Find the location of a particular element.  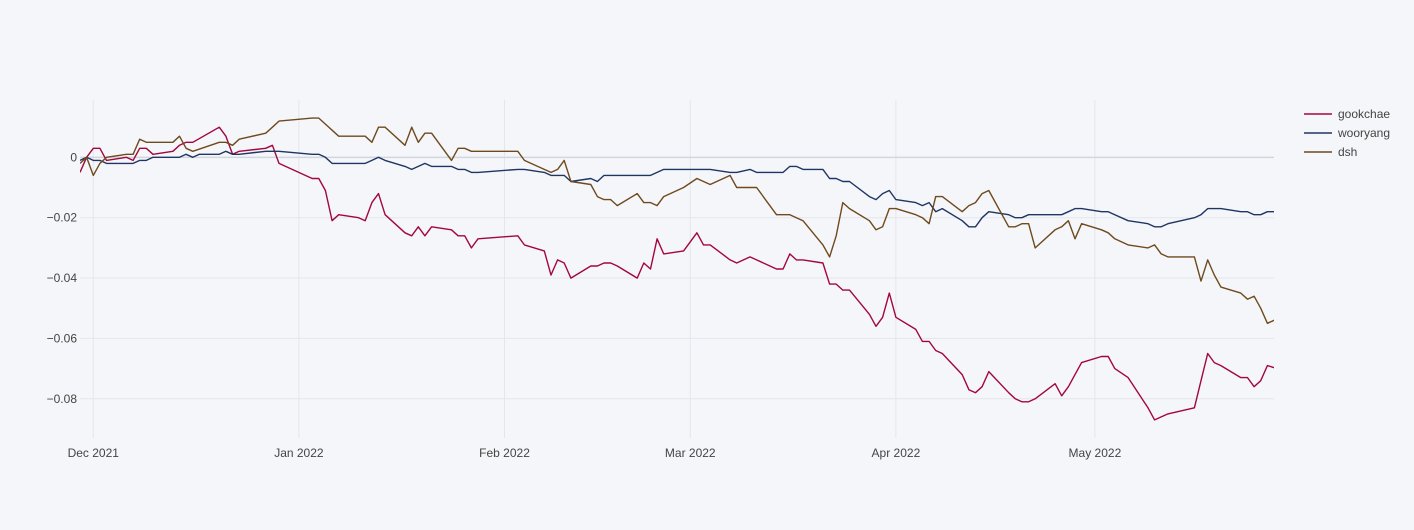

y-tick-label: −0.06 is located at coordinates (62, 338).